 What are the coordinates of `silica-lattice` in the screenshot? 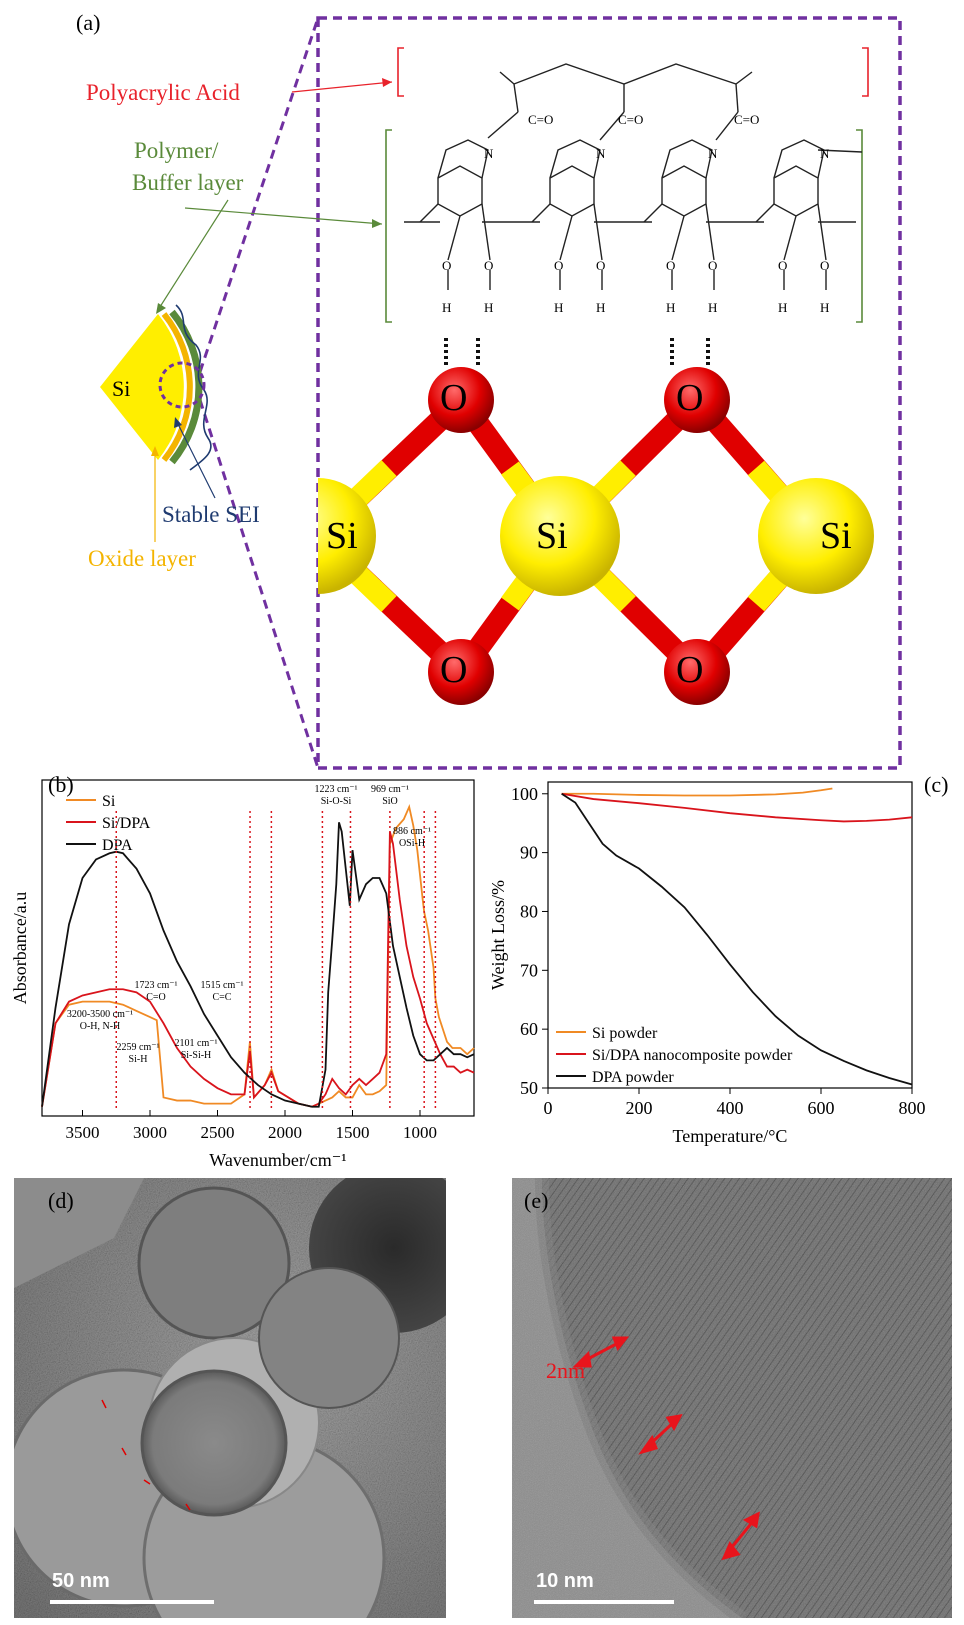 It's located at (596, 536).